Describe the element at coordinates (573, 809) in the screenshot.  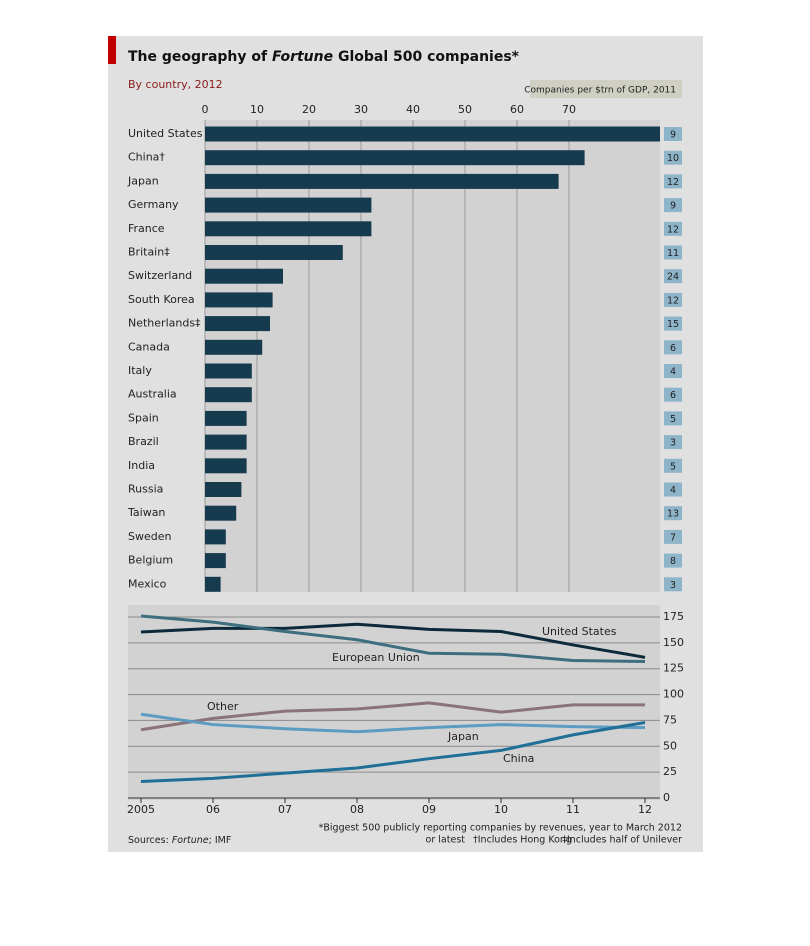
I see `x-tick-label: 11` at that location.